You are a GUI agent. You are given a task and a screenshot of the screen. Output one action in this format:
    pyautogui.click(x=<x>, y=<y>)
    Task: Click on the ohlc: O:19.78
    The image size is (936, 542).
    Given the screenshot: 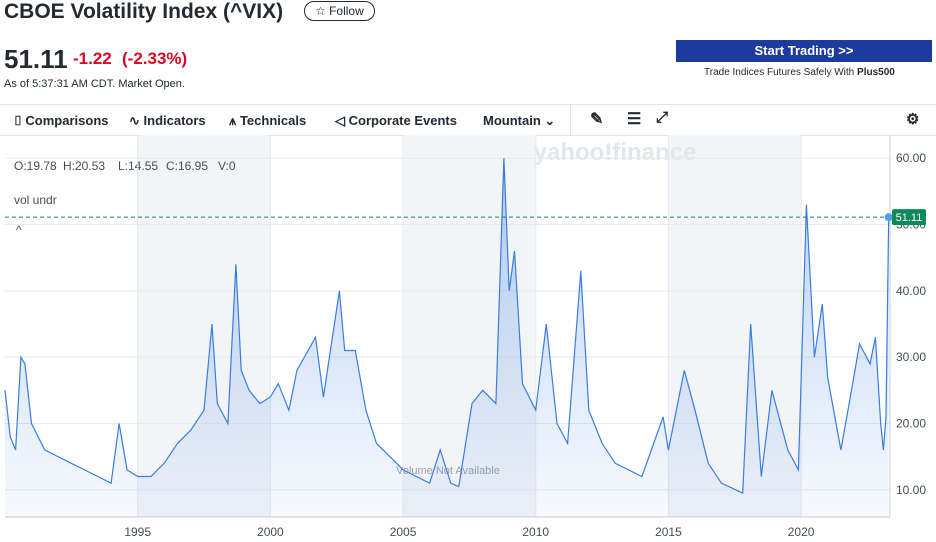 What is the action you would take?
    pyautogui.click(x=35, y=166)
    